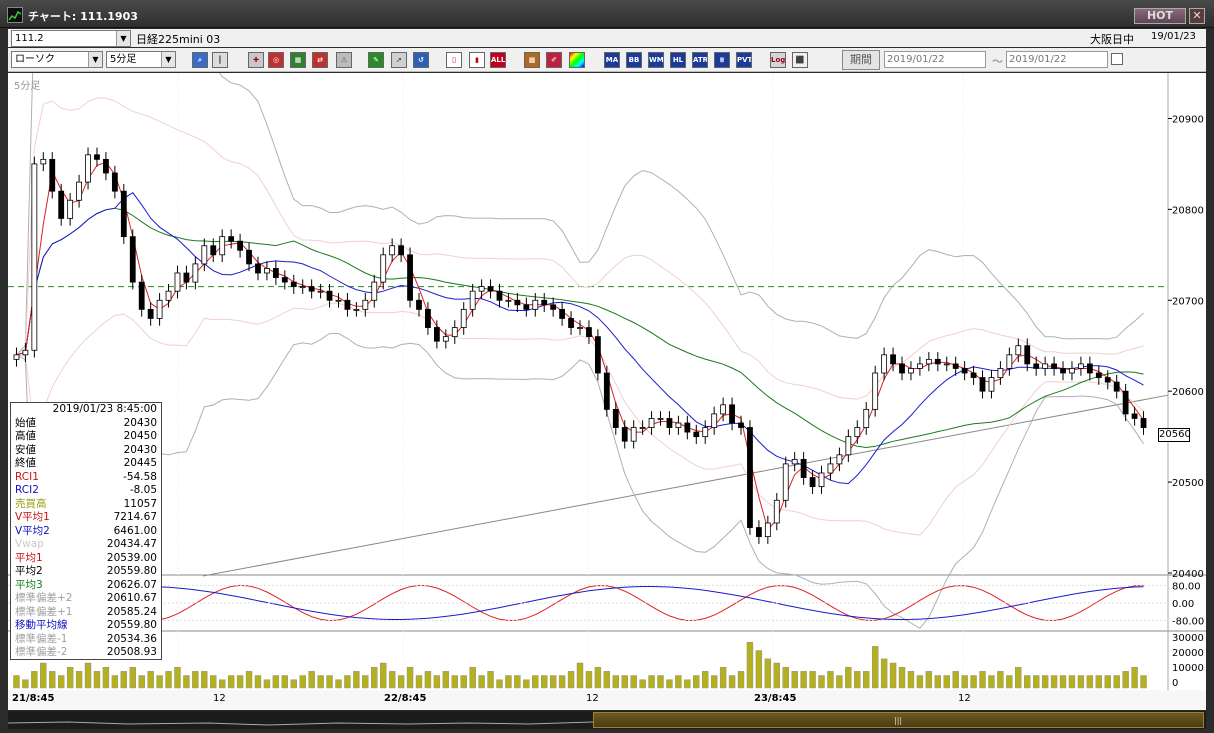 The image size is (1214, 733). What do you see at coordinates (454, 60) in the screenshot?
I see `candle-icon: ▯` at bounding box center [454, 60].